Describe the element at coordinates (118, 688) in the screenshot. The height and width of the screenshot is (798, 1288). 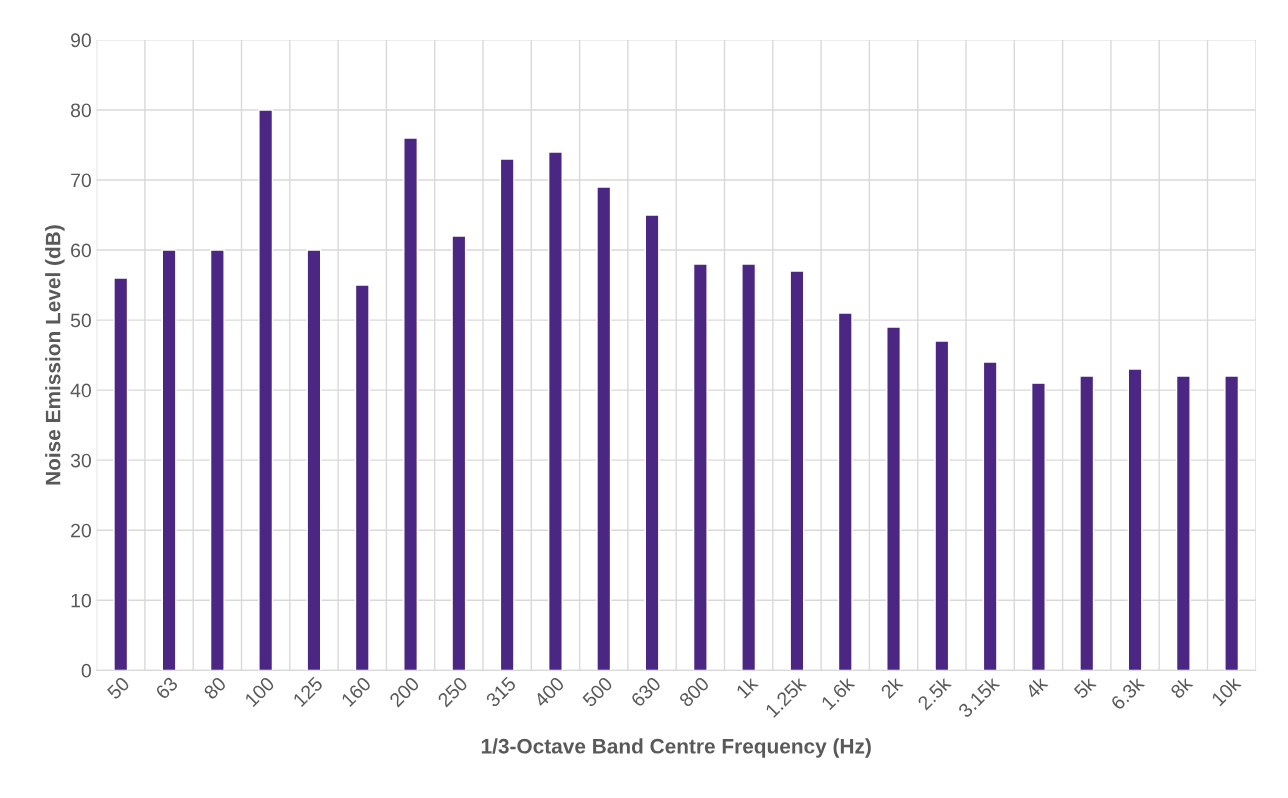
I see `x-tick-label: 50` at that location.